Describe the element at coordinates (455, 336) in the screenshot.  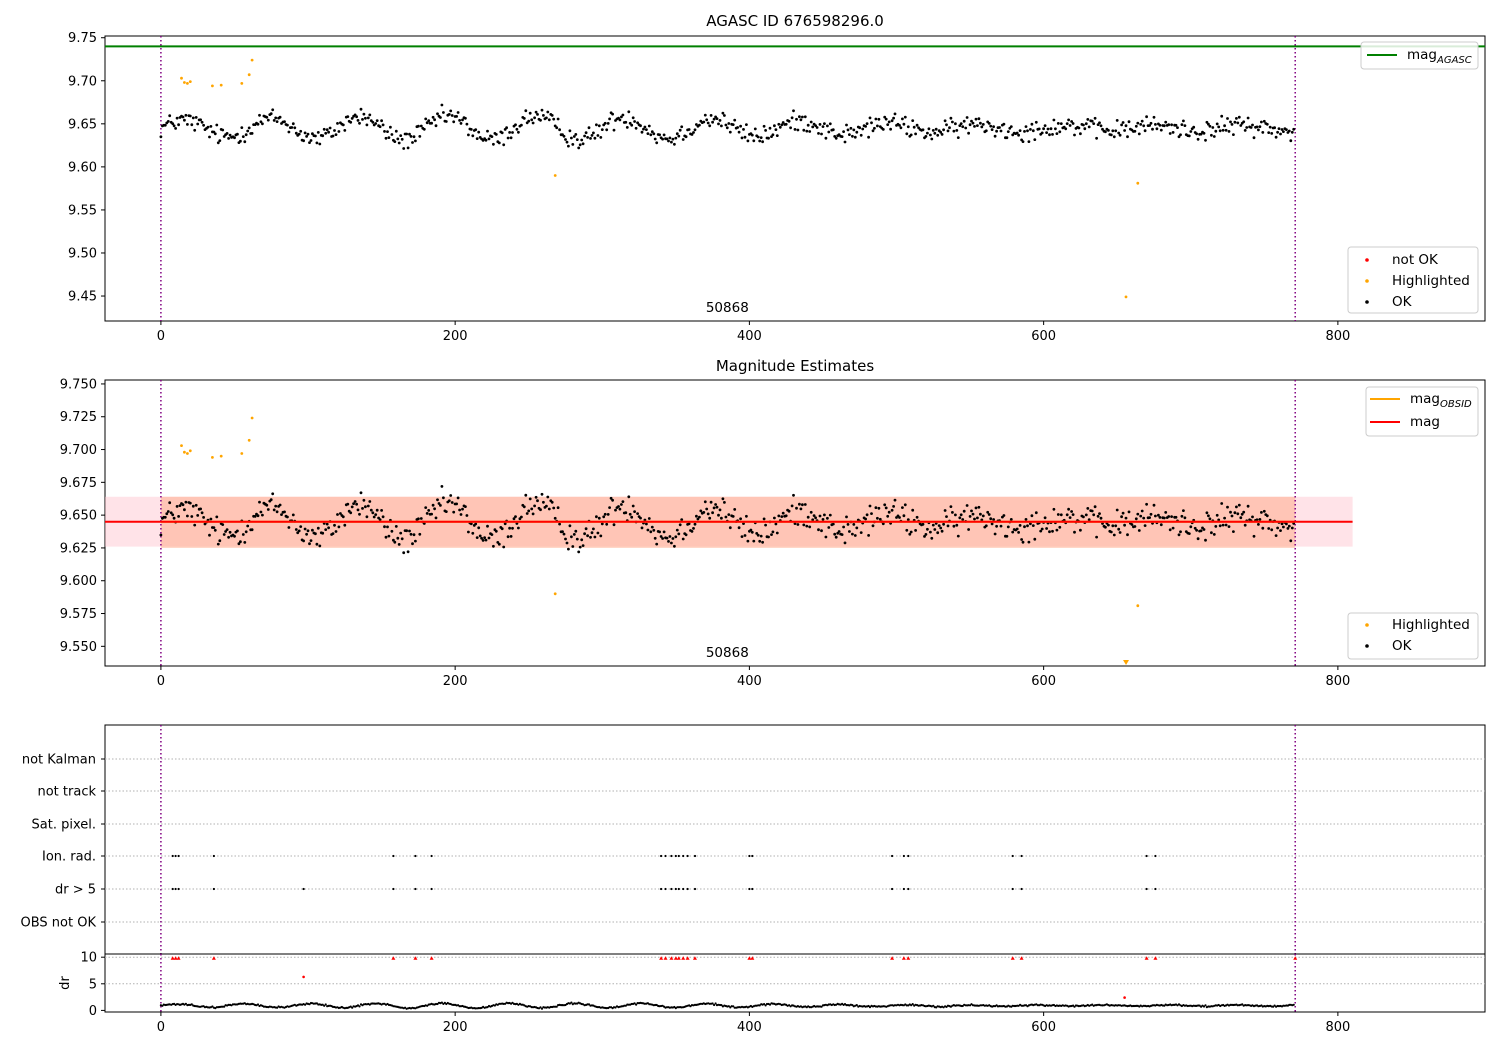
I see `x-tick-label: 200` at that location.